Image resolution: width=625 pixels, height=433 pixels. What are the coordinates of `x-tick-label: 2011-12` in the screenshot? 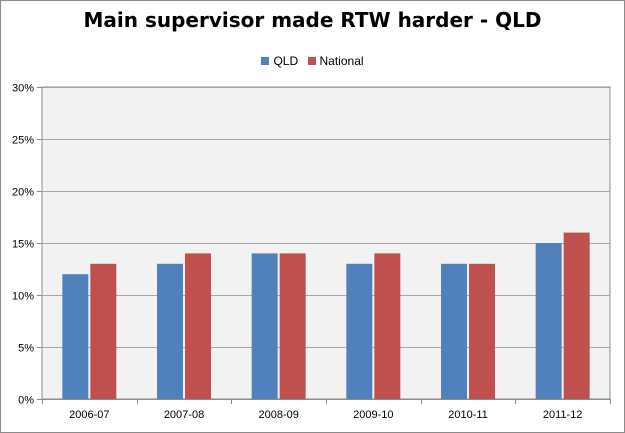 It's located at (563, 415).